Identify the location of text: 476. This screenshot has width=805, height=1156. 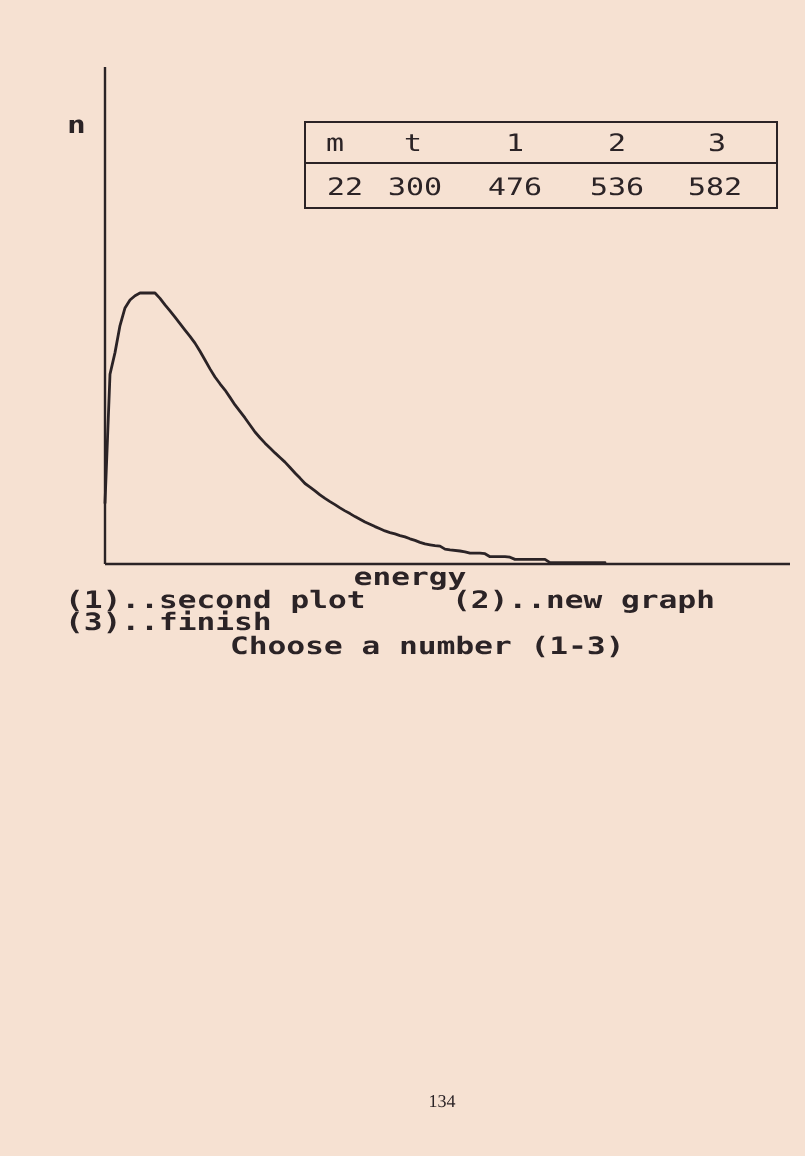
(515, 186).